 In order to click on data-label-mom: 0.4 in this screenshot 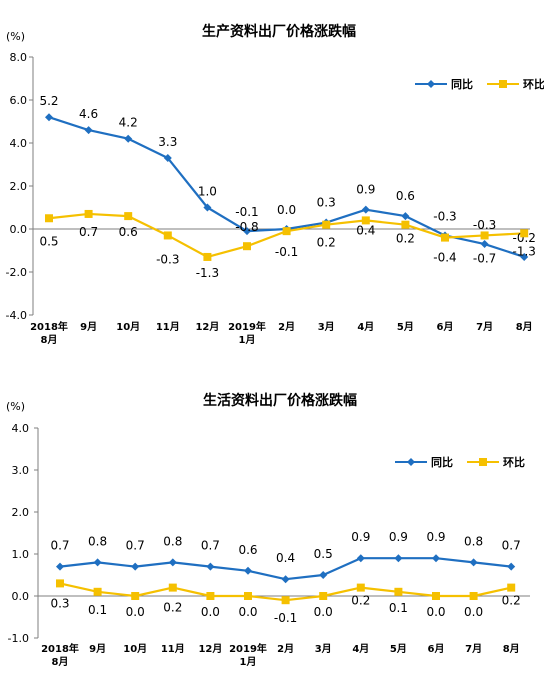, I will do `click(365, 230)`.